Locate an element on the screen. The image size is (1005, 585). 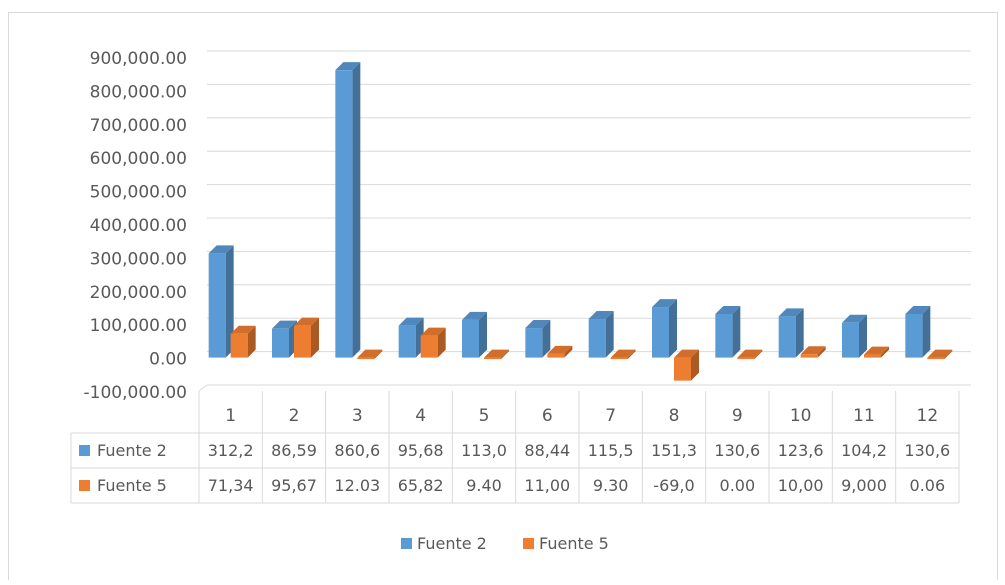
category-label: 1 is located at coordinates (230, 416).